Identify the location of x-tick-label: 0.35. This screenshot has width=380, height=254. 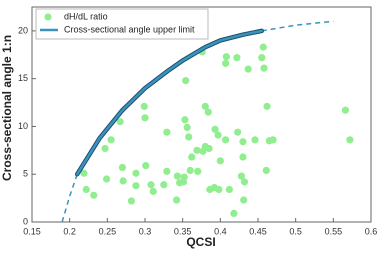
(183, 231).